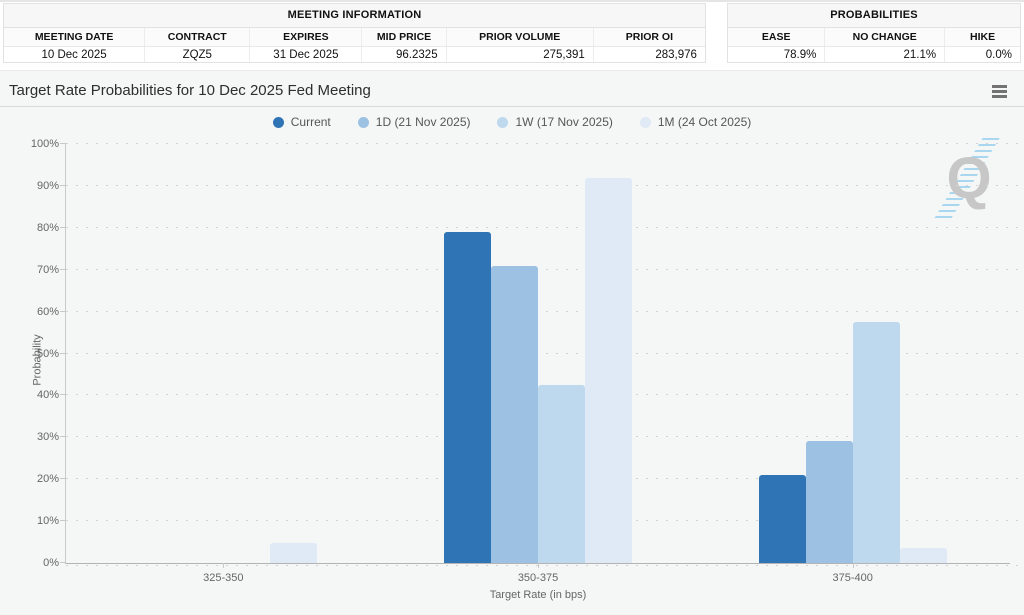 This screenshot has width=1024, height=615. I want to click on meeting-information-title: MEETING INFORMATION, so click(354, 16).